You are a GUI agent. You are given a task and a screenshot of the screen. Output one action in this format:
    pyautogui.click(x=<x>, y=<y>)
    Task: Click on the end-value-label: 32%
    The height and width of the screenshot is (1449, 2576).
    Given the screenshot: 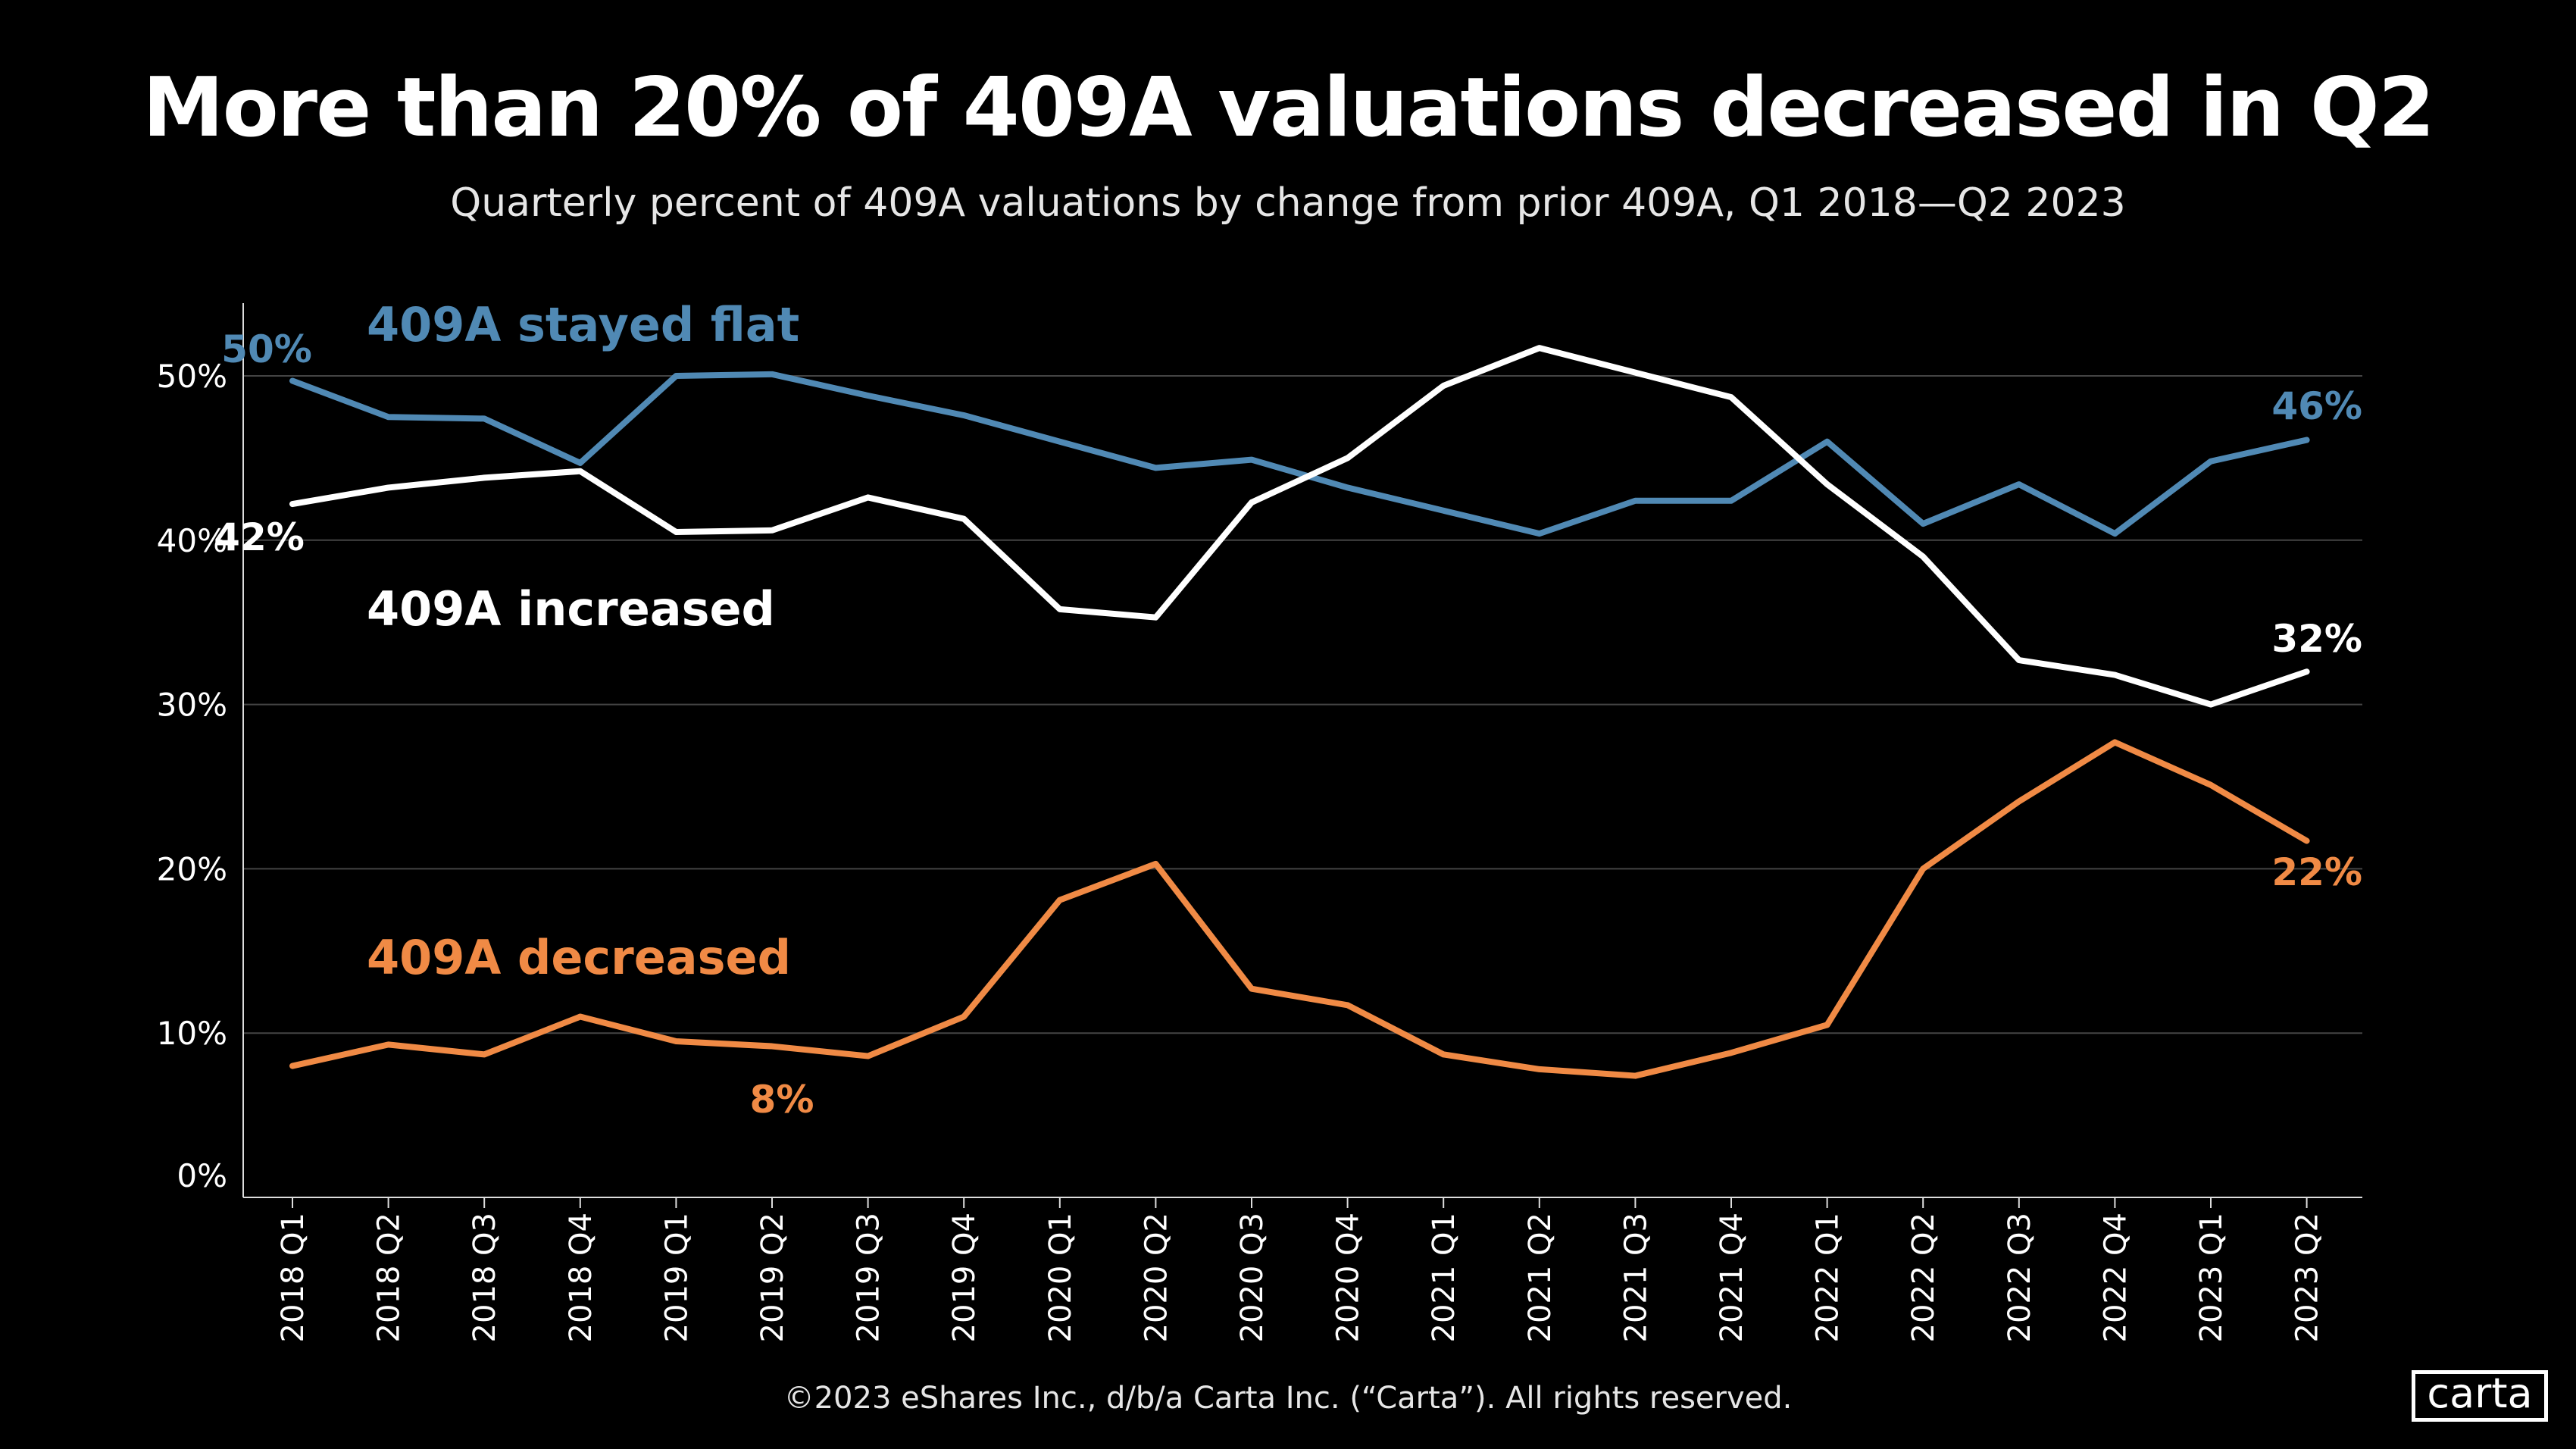 What is the action you would take?
    pyautogui.click(x=2316, y=639)
    